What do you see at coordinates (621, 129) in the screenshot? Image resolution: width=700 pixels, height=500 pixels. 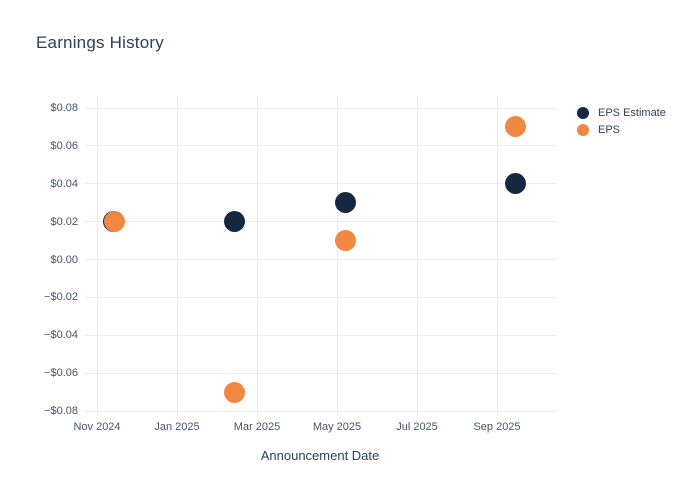 I see `legend-item-eps: EPS` at bounding box center [621, 129].